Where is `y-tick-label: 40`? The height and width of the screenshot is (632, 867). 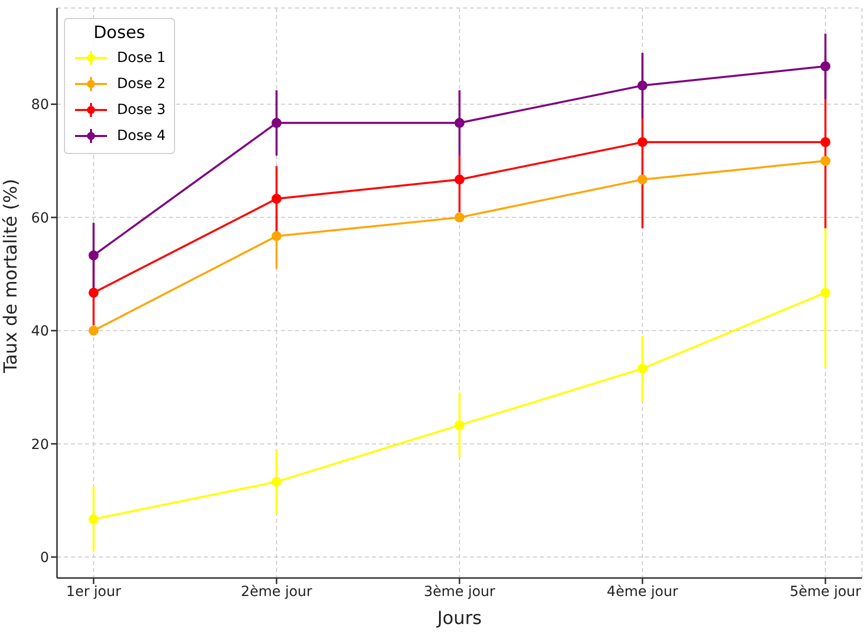 y-tick-label: 40 is located at coordinates (40, 332).